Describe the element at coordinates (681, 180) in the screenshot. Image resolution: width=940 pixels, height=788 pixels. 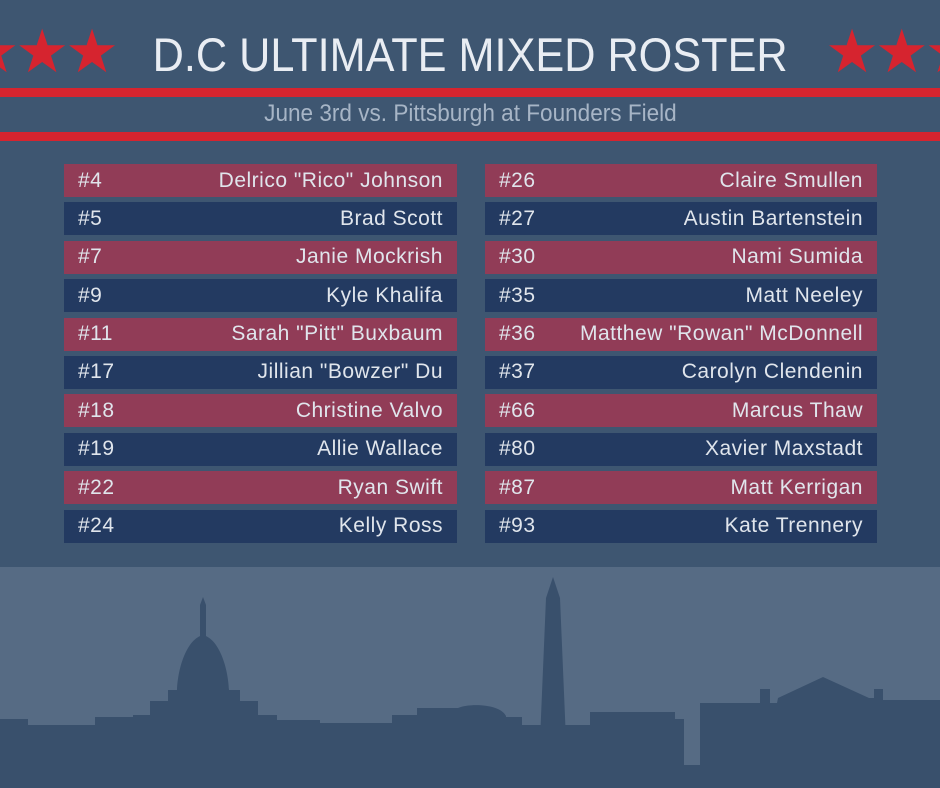
I see `roster-row: #26 Claire Smullen` at that location.